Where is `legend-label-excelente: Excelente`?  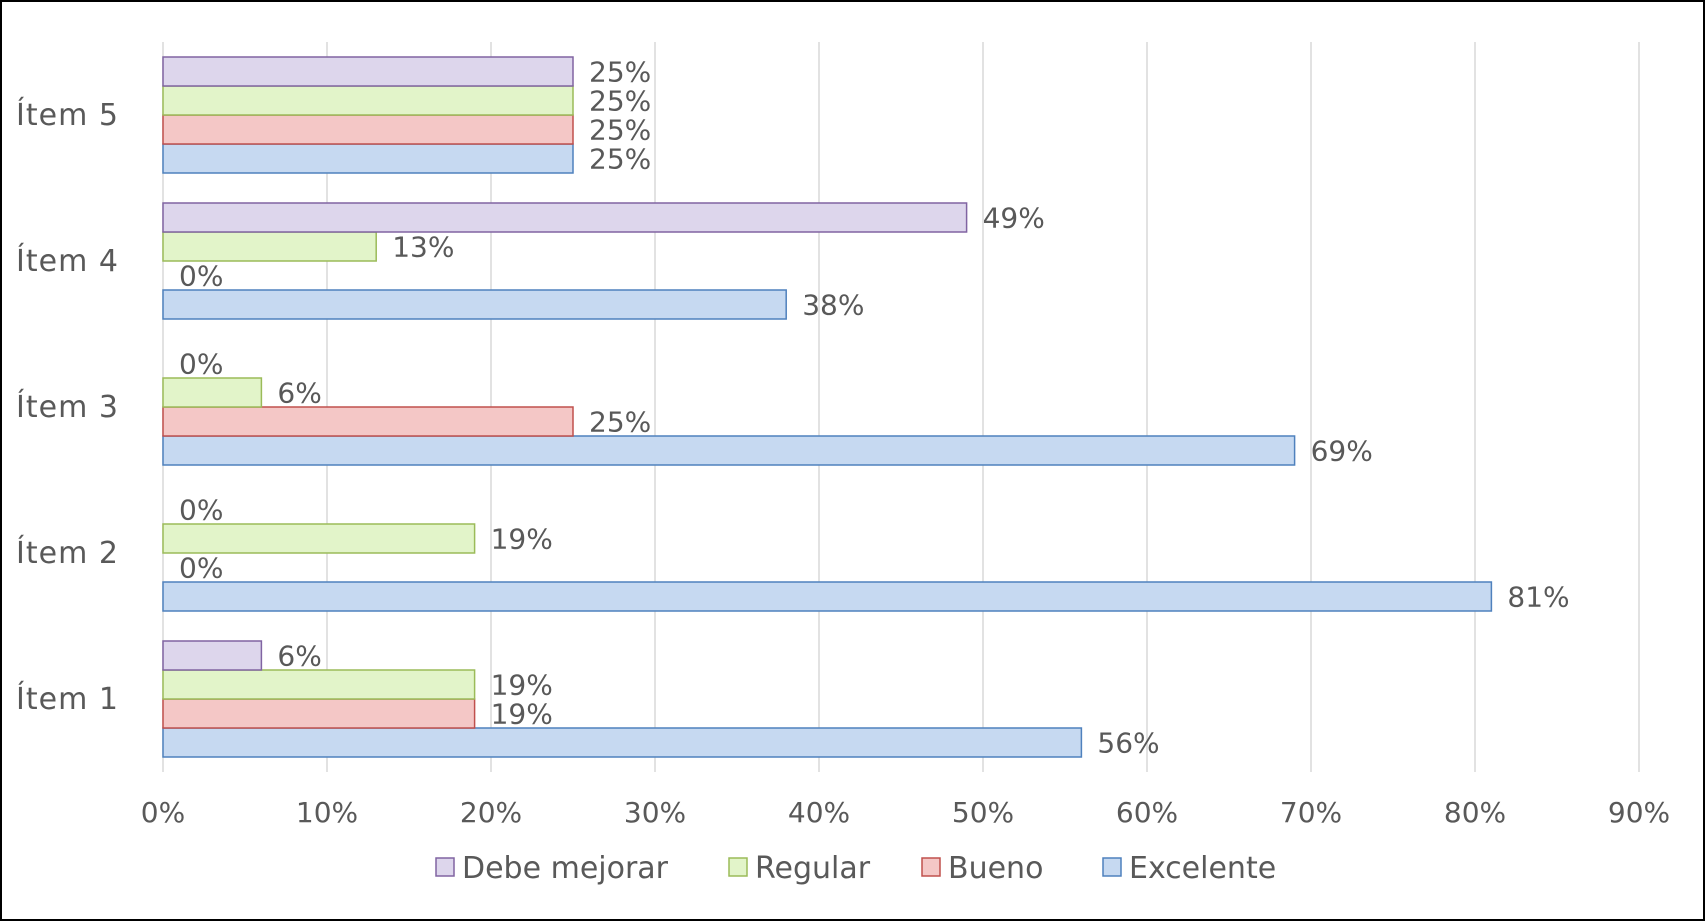 legend-label-excelente: Excelente is located at coordinates (1202, 868).